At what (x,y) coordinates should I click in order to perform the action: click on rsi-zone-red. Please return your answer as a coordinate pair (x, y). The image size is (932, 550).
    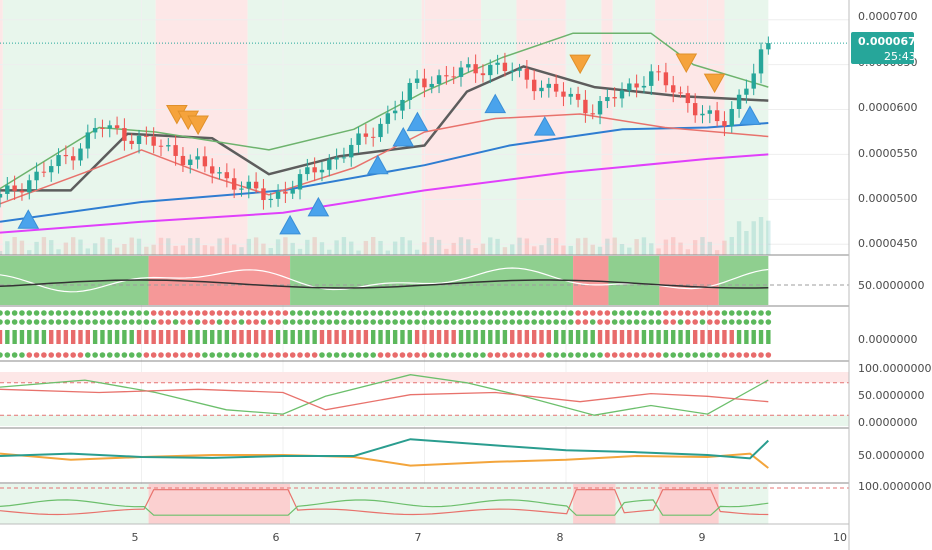
    Looking at the image, I should click on (594, 504).